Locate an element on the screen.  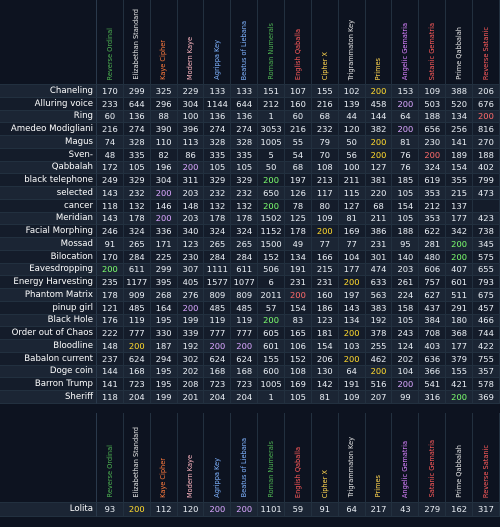
top-col-header: Agrippa Key is located at coordinates (218, 42).